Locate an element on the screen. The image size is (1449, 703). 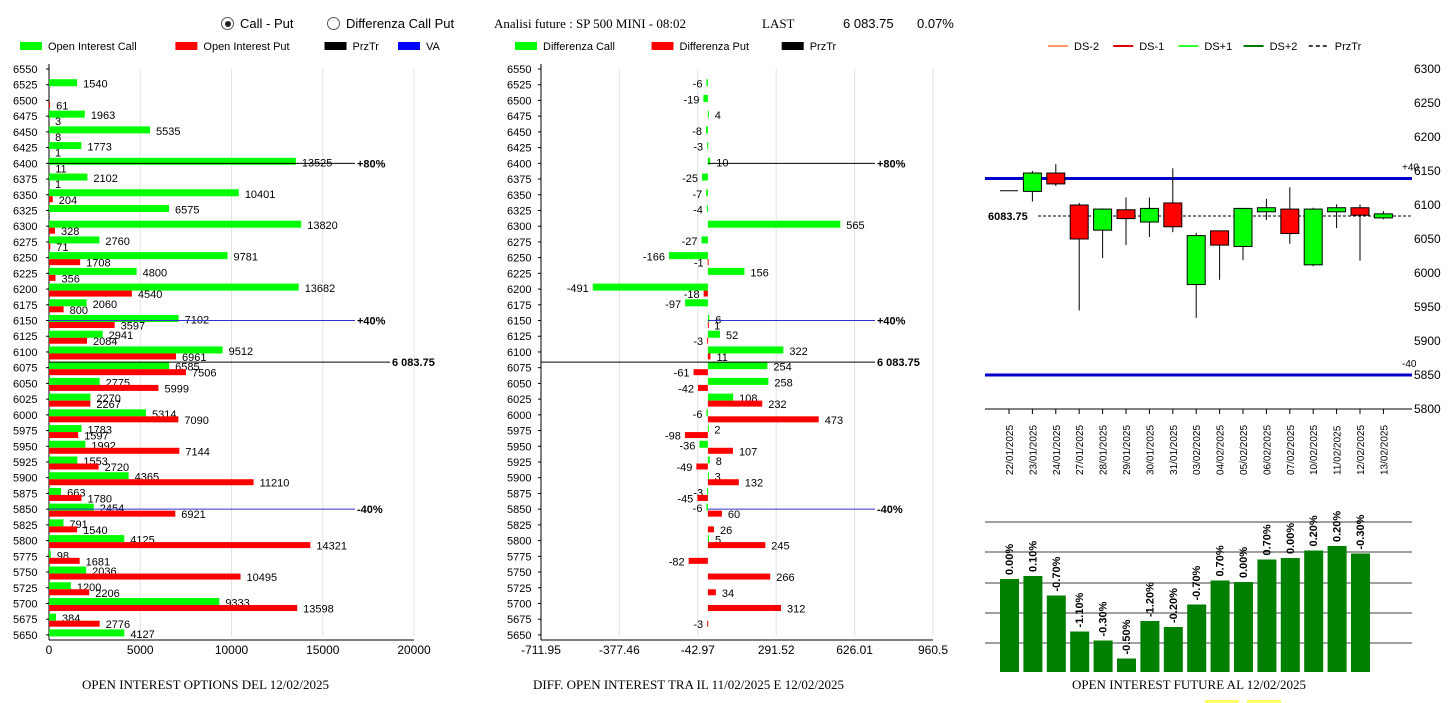
date-label: 06/02/2025 is located at coordinates (1267, 450).